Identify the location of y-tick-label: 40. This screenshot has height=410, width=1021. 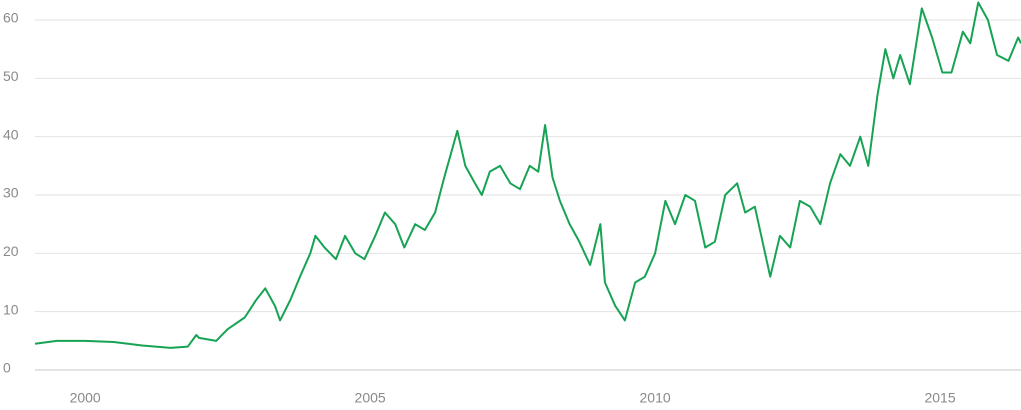
(11, 134).